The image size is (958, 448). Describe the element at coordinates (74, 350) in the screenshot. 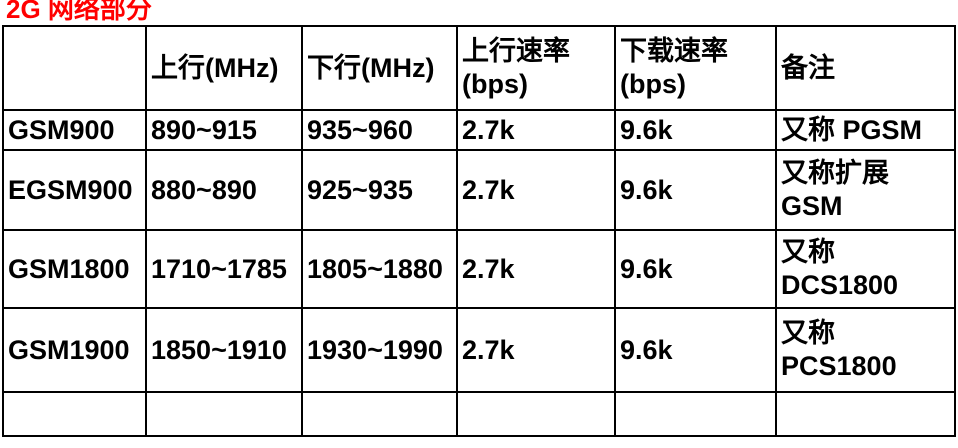

I see `cell-network-name: GSM1900` at that location.